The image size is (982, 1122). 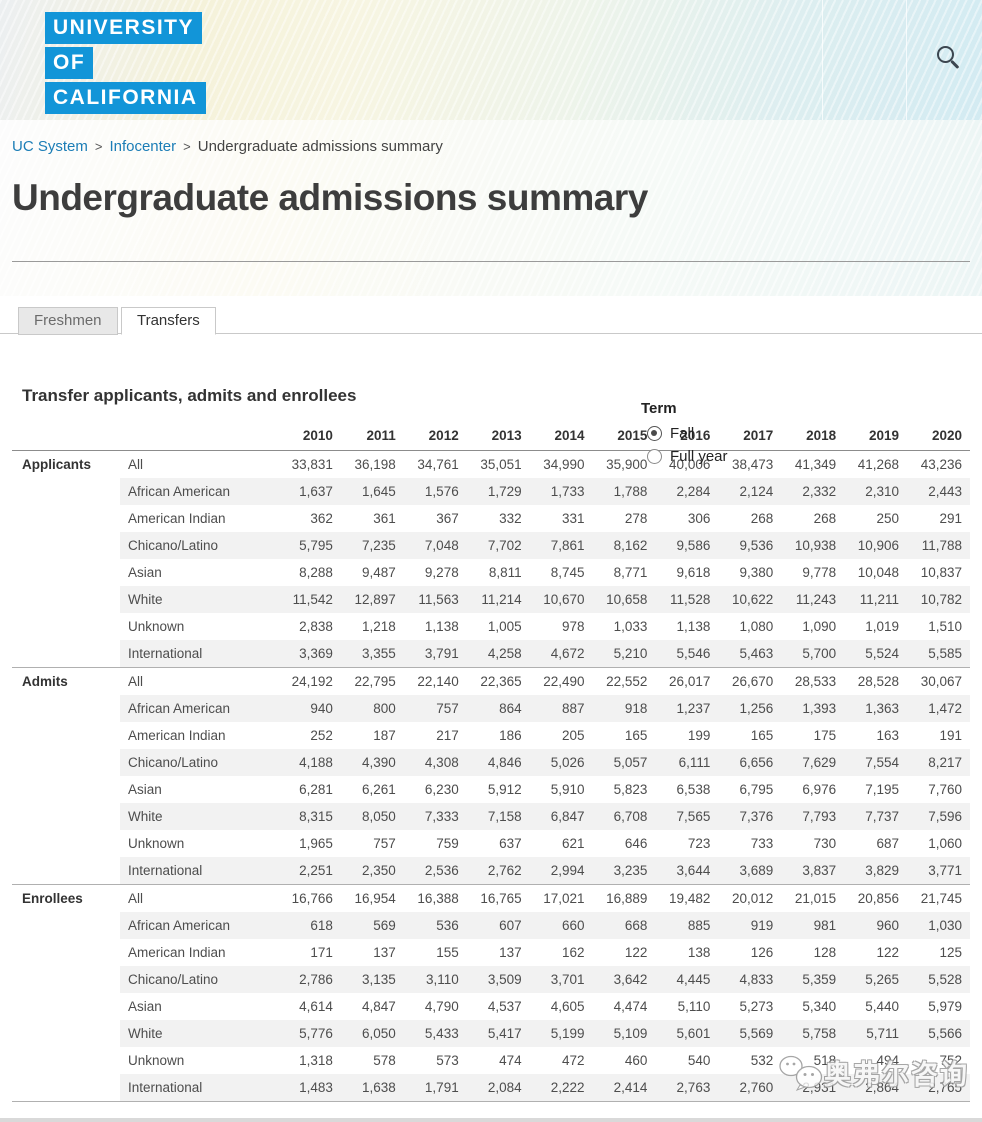 What do you see at coordinates (687, 925) in the screenshot?
I see `data-cell: 885` at bounding box center [687, 925].